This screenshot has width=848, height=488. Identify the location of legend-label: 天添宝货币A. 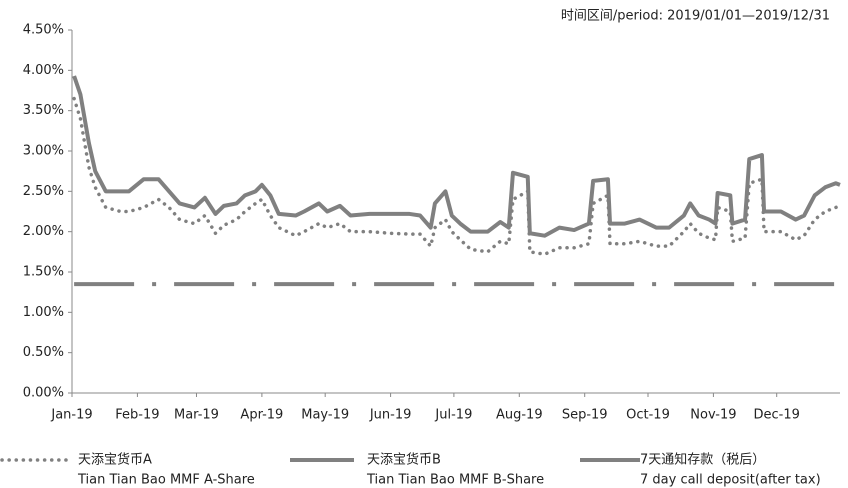
(115, 460).